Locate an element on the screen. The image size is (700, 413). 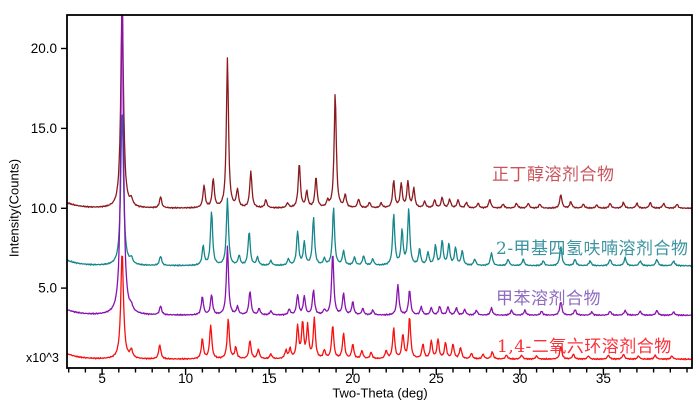
x-tick-label: 10 is located at coordinates (185, 378).